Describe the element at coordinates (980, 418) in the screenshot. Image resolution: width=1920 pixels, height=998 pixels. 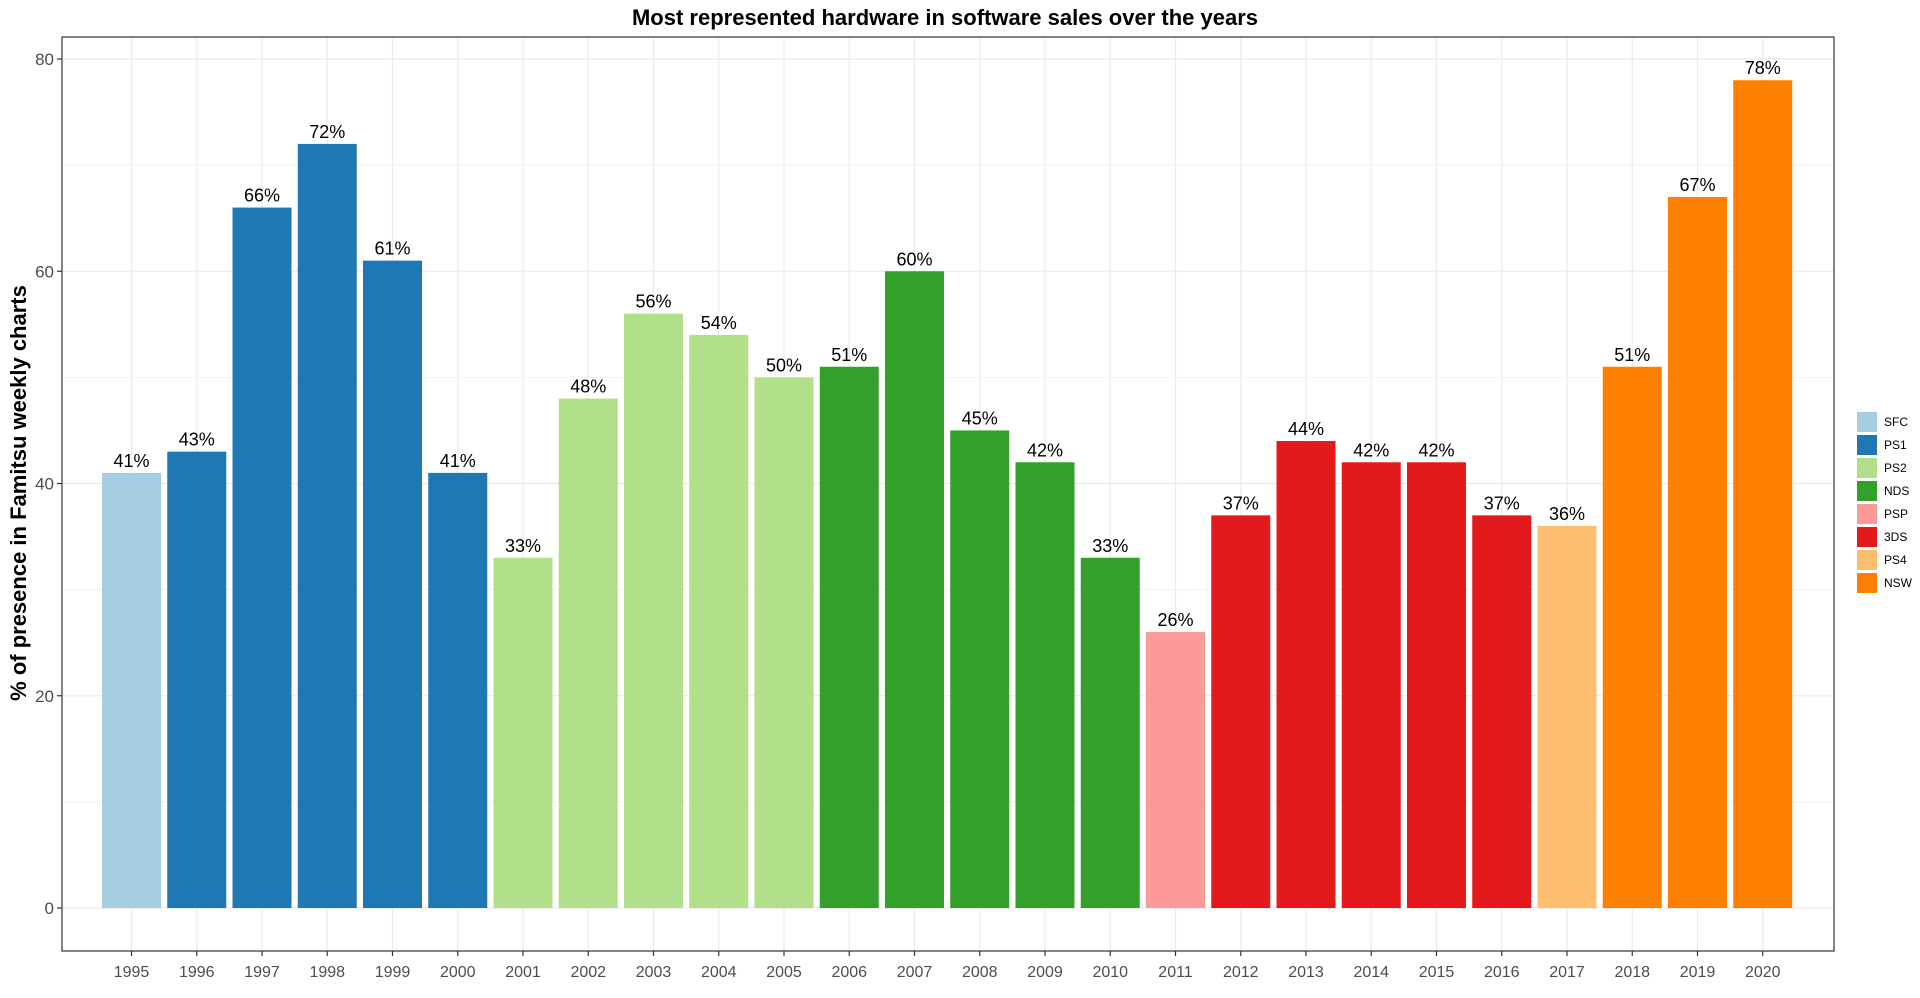
I see `data-label-2008: 45%` at that location.